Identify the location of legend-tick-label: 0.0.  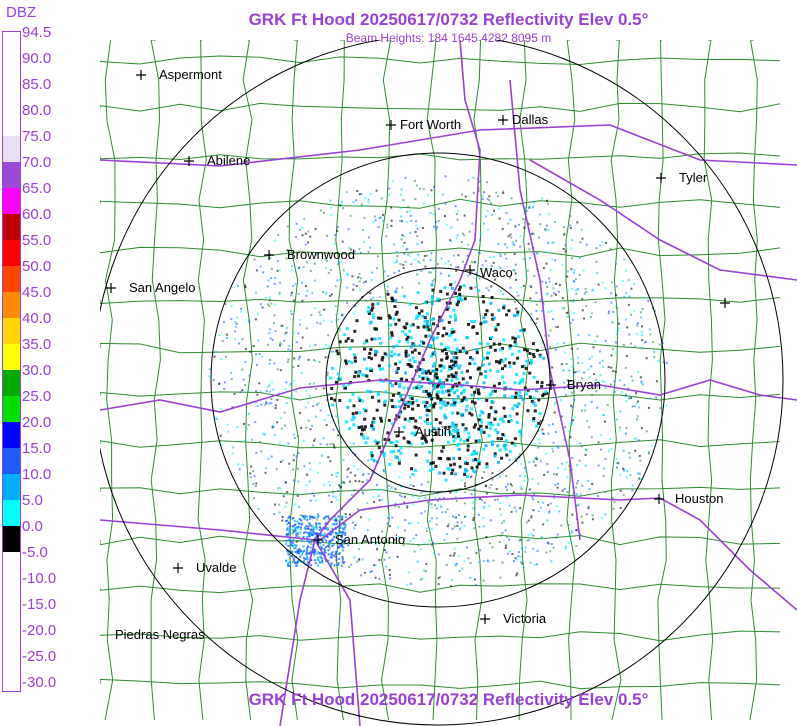
(32, 526).